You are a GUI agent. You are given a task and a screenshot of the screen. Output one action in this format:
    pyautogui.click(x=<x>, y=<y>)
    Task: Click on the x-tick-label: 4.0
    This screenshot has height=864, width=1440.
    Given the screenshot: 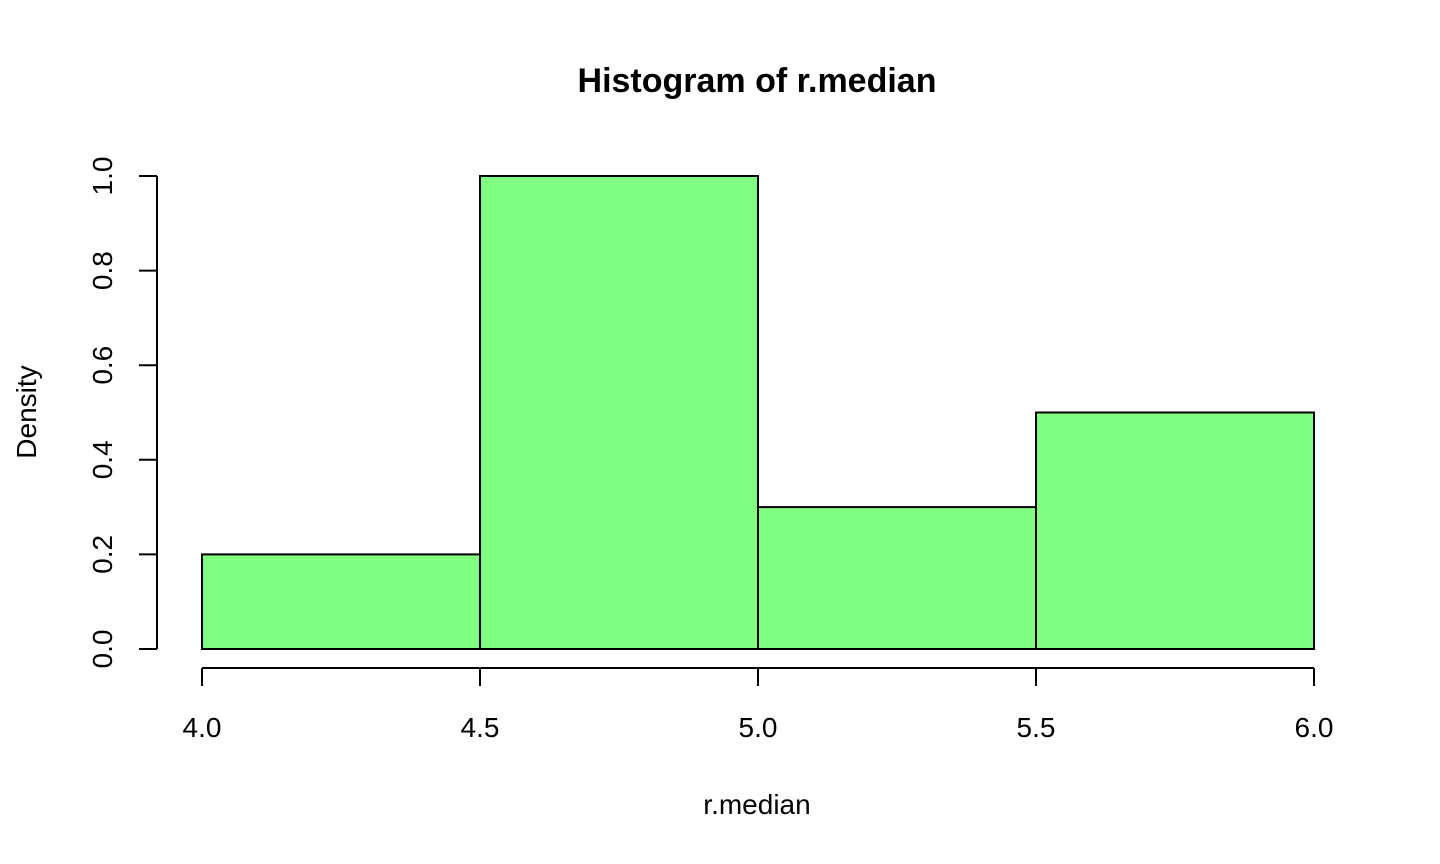 What is the action you would take?
    pyautogui.click(x=202, y=727)
    